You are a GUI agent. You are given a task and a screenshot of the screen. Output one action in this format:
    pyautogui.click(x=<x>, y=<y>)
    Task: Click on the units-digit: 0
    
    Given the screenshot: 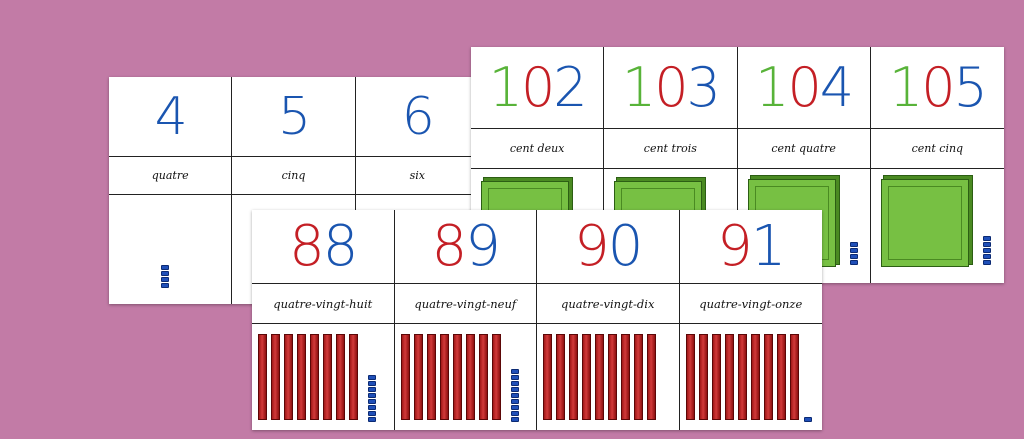 What is the action you would take?
    pyautogui.click(x=625, y=246)
    